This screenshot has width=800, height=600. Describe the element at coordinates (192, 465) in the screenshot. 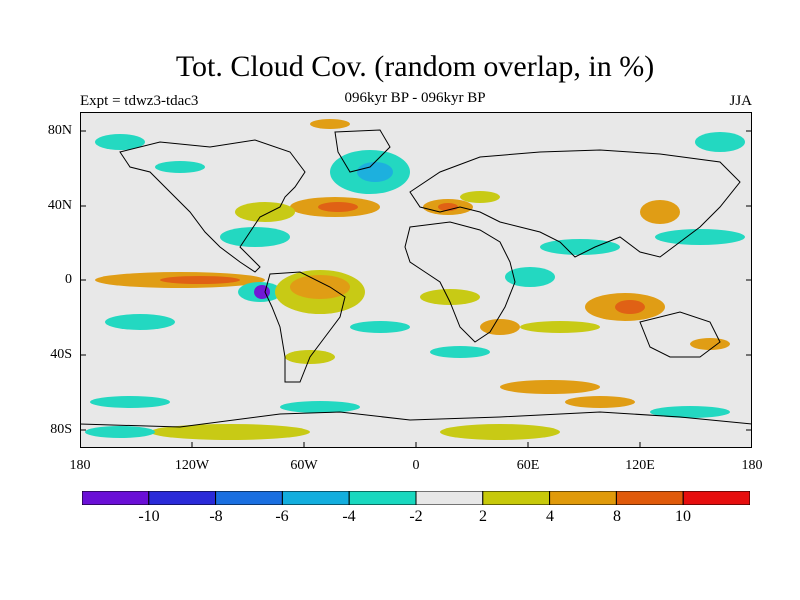

I see `x-label-120w: 120W` at that location.